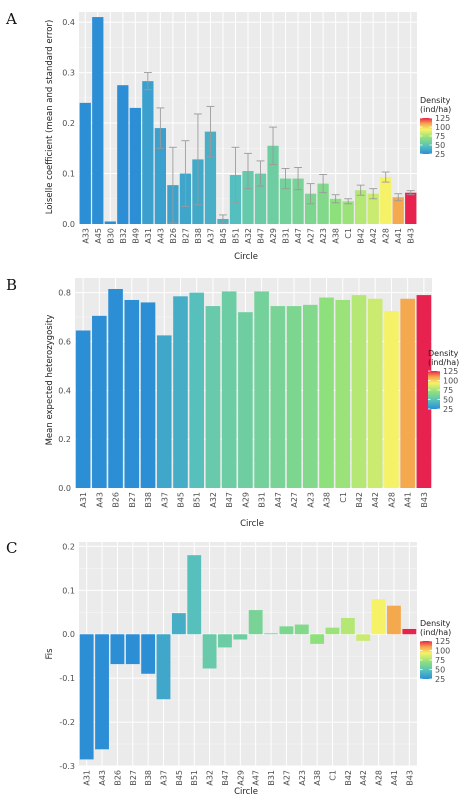 This screenshot has height=803, width=474. I want to click on panel-c-bar-b38, so click(148, 654).